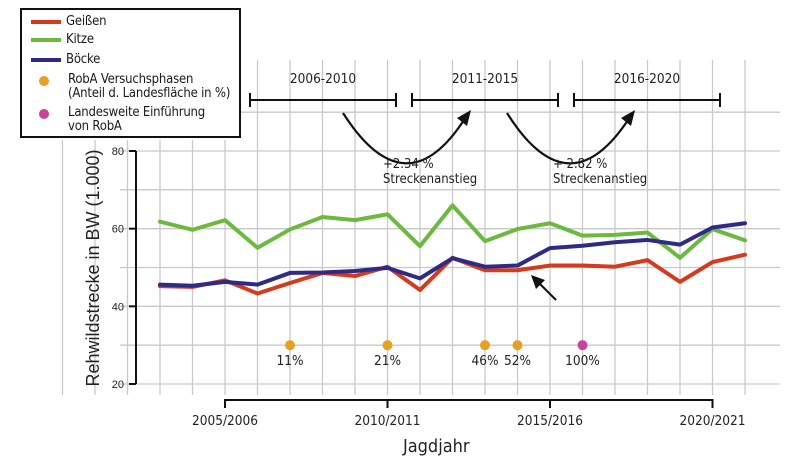 Image resolution: width=800 pixels, height=462 pixels. I want to click on series-lines, so click(452, 249).